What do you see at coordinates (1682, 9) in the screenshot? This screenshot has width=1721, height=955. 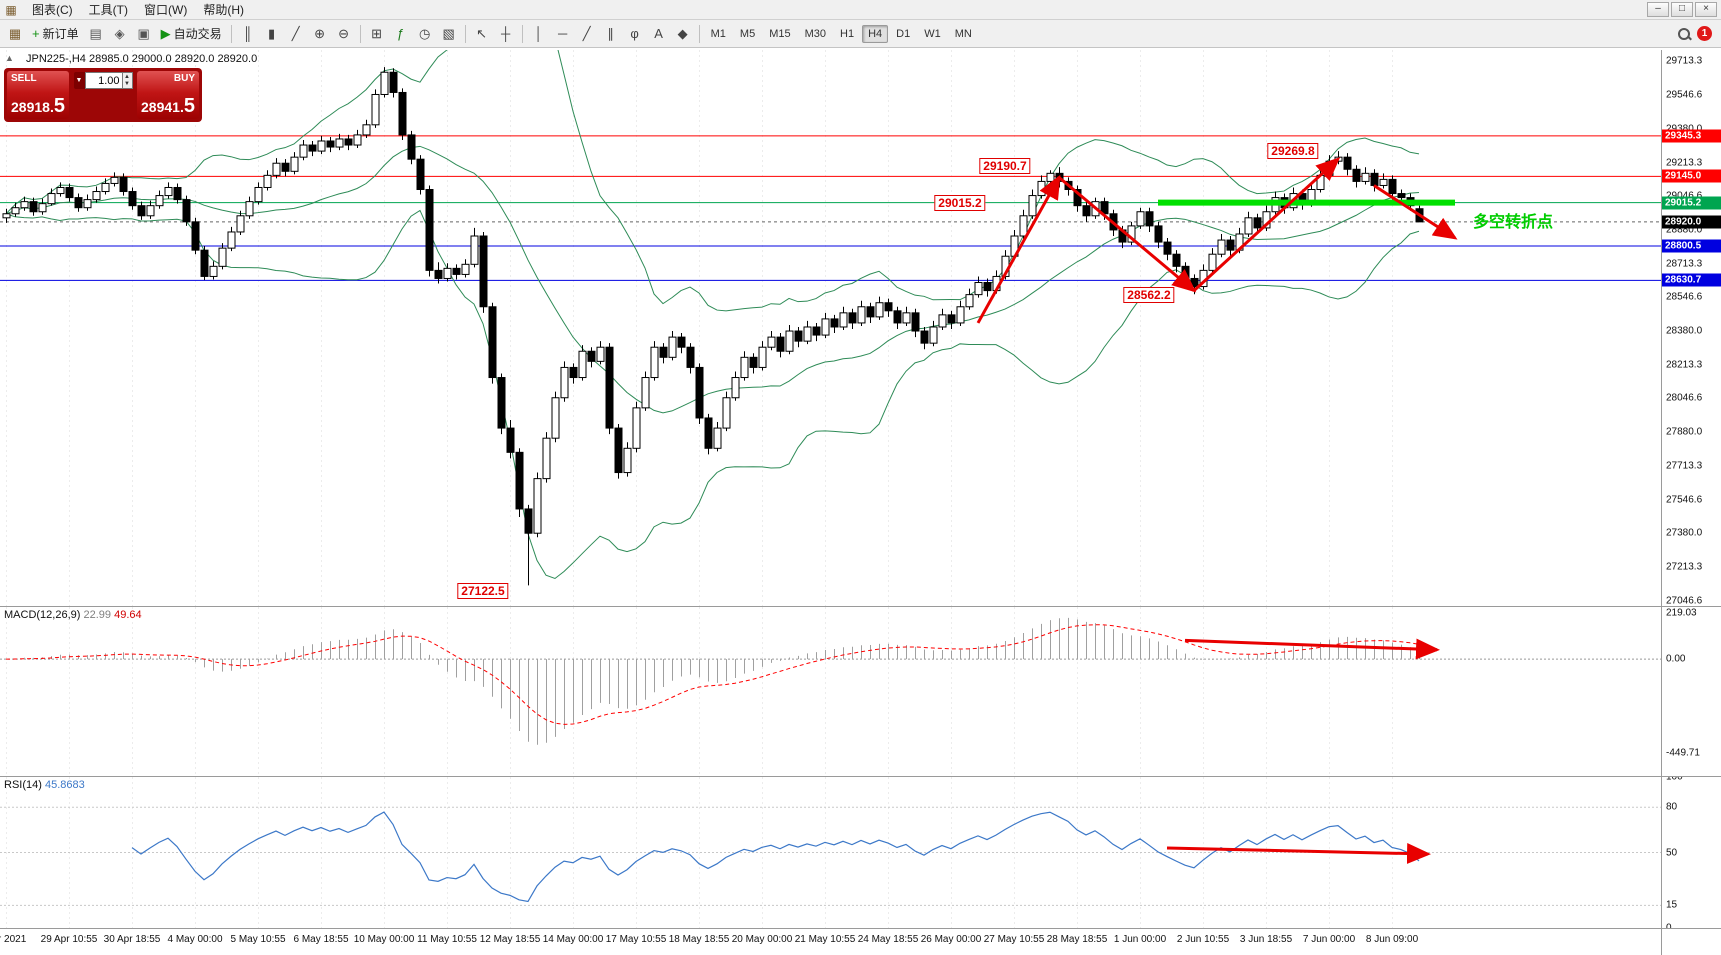 I see `restore-button: □` at bounding box center [1682, 9].